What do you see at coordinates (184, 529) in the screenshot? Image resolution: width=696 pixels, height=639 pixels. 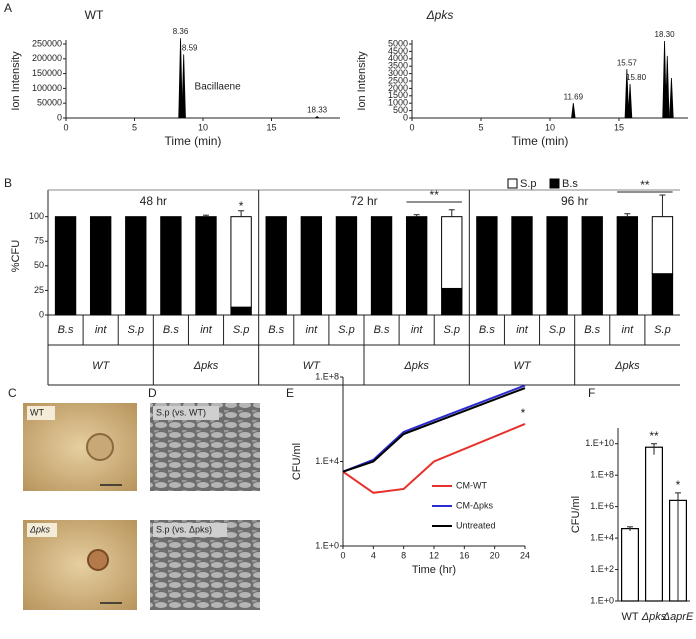 I see `image-label: S.p (vs. Δpks)` at bounding box center [184, 529].